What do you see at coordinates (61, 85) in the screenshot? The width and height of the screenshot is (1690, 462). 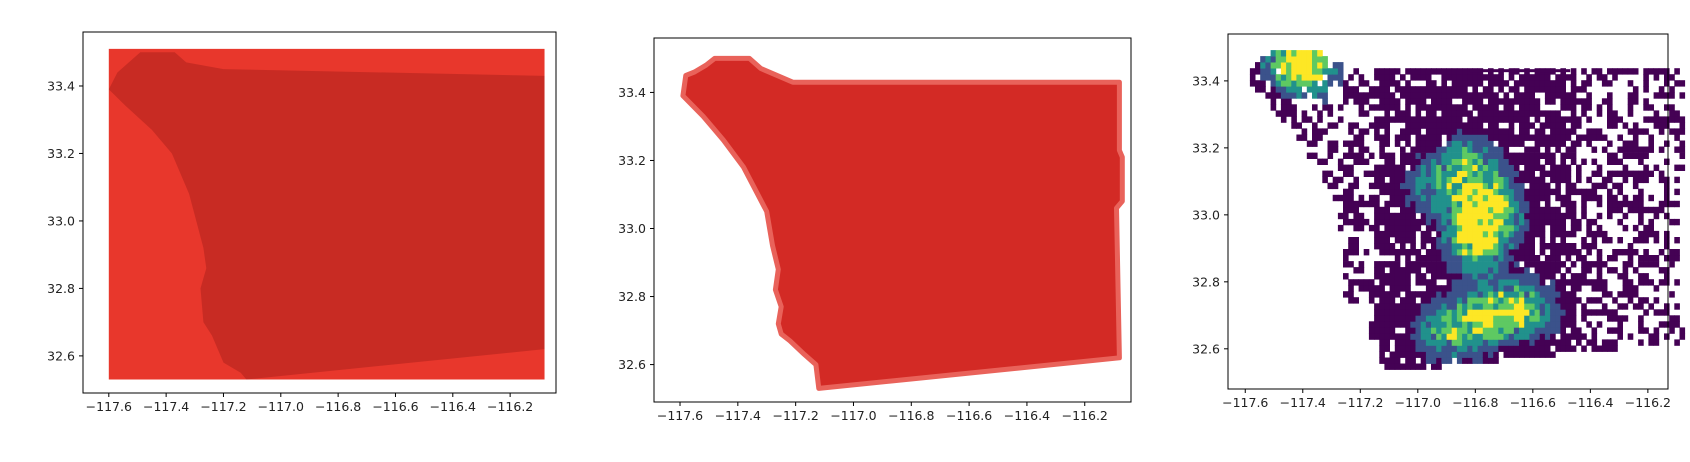 I see `y-tick-label: 33.4` at bounding box center [61, 85].